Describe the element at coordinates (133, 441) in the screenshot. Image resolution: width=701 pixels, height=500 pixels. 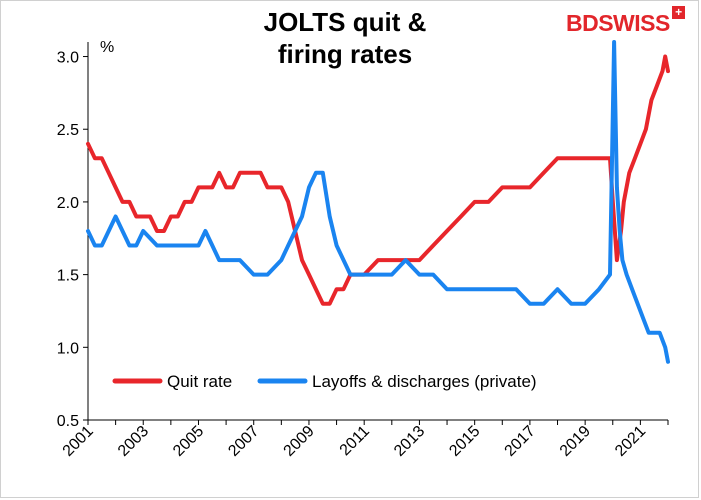
I see `x-tick-label: 2003` at that location.